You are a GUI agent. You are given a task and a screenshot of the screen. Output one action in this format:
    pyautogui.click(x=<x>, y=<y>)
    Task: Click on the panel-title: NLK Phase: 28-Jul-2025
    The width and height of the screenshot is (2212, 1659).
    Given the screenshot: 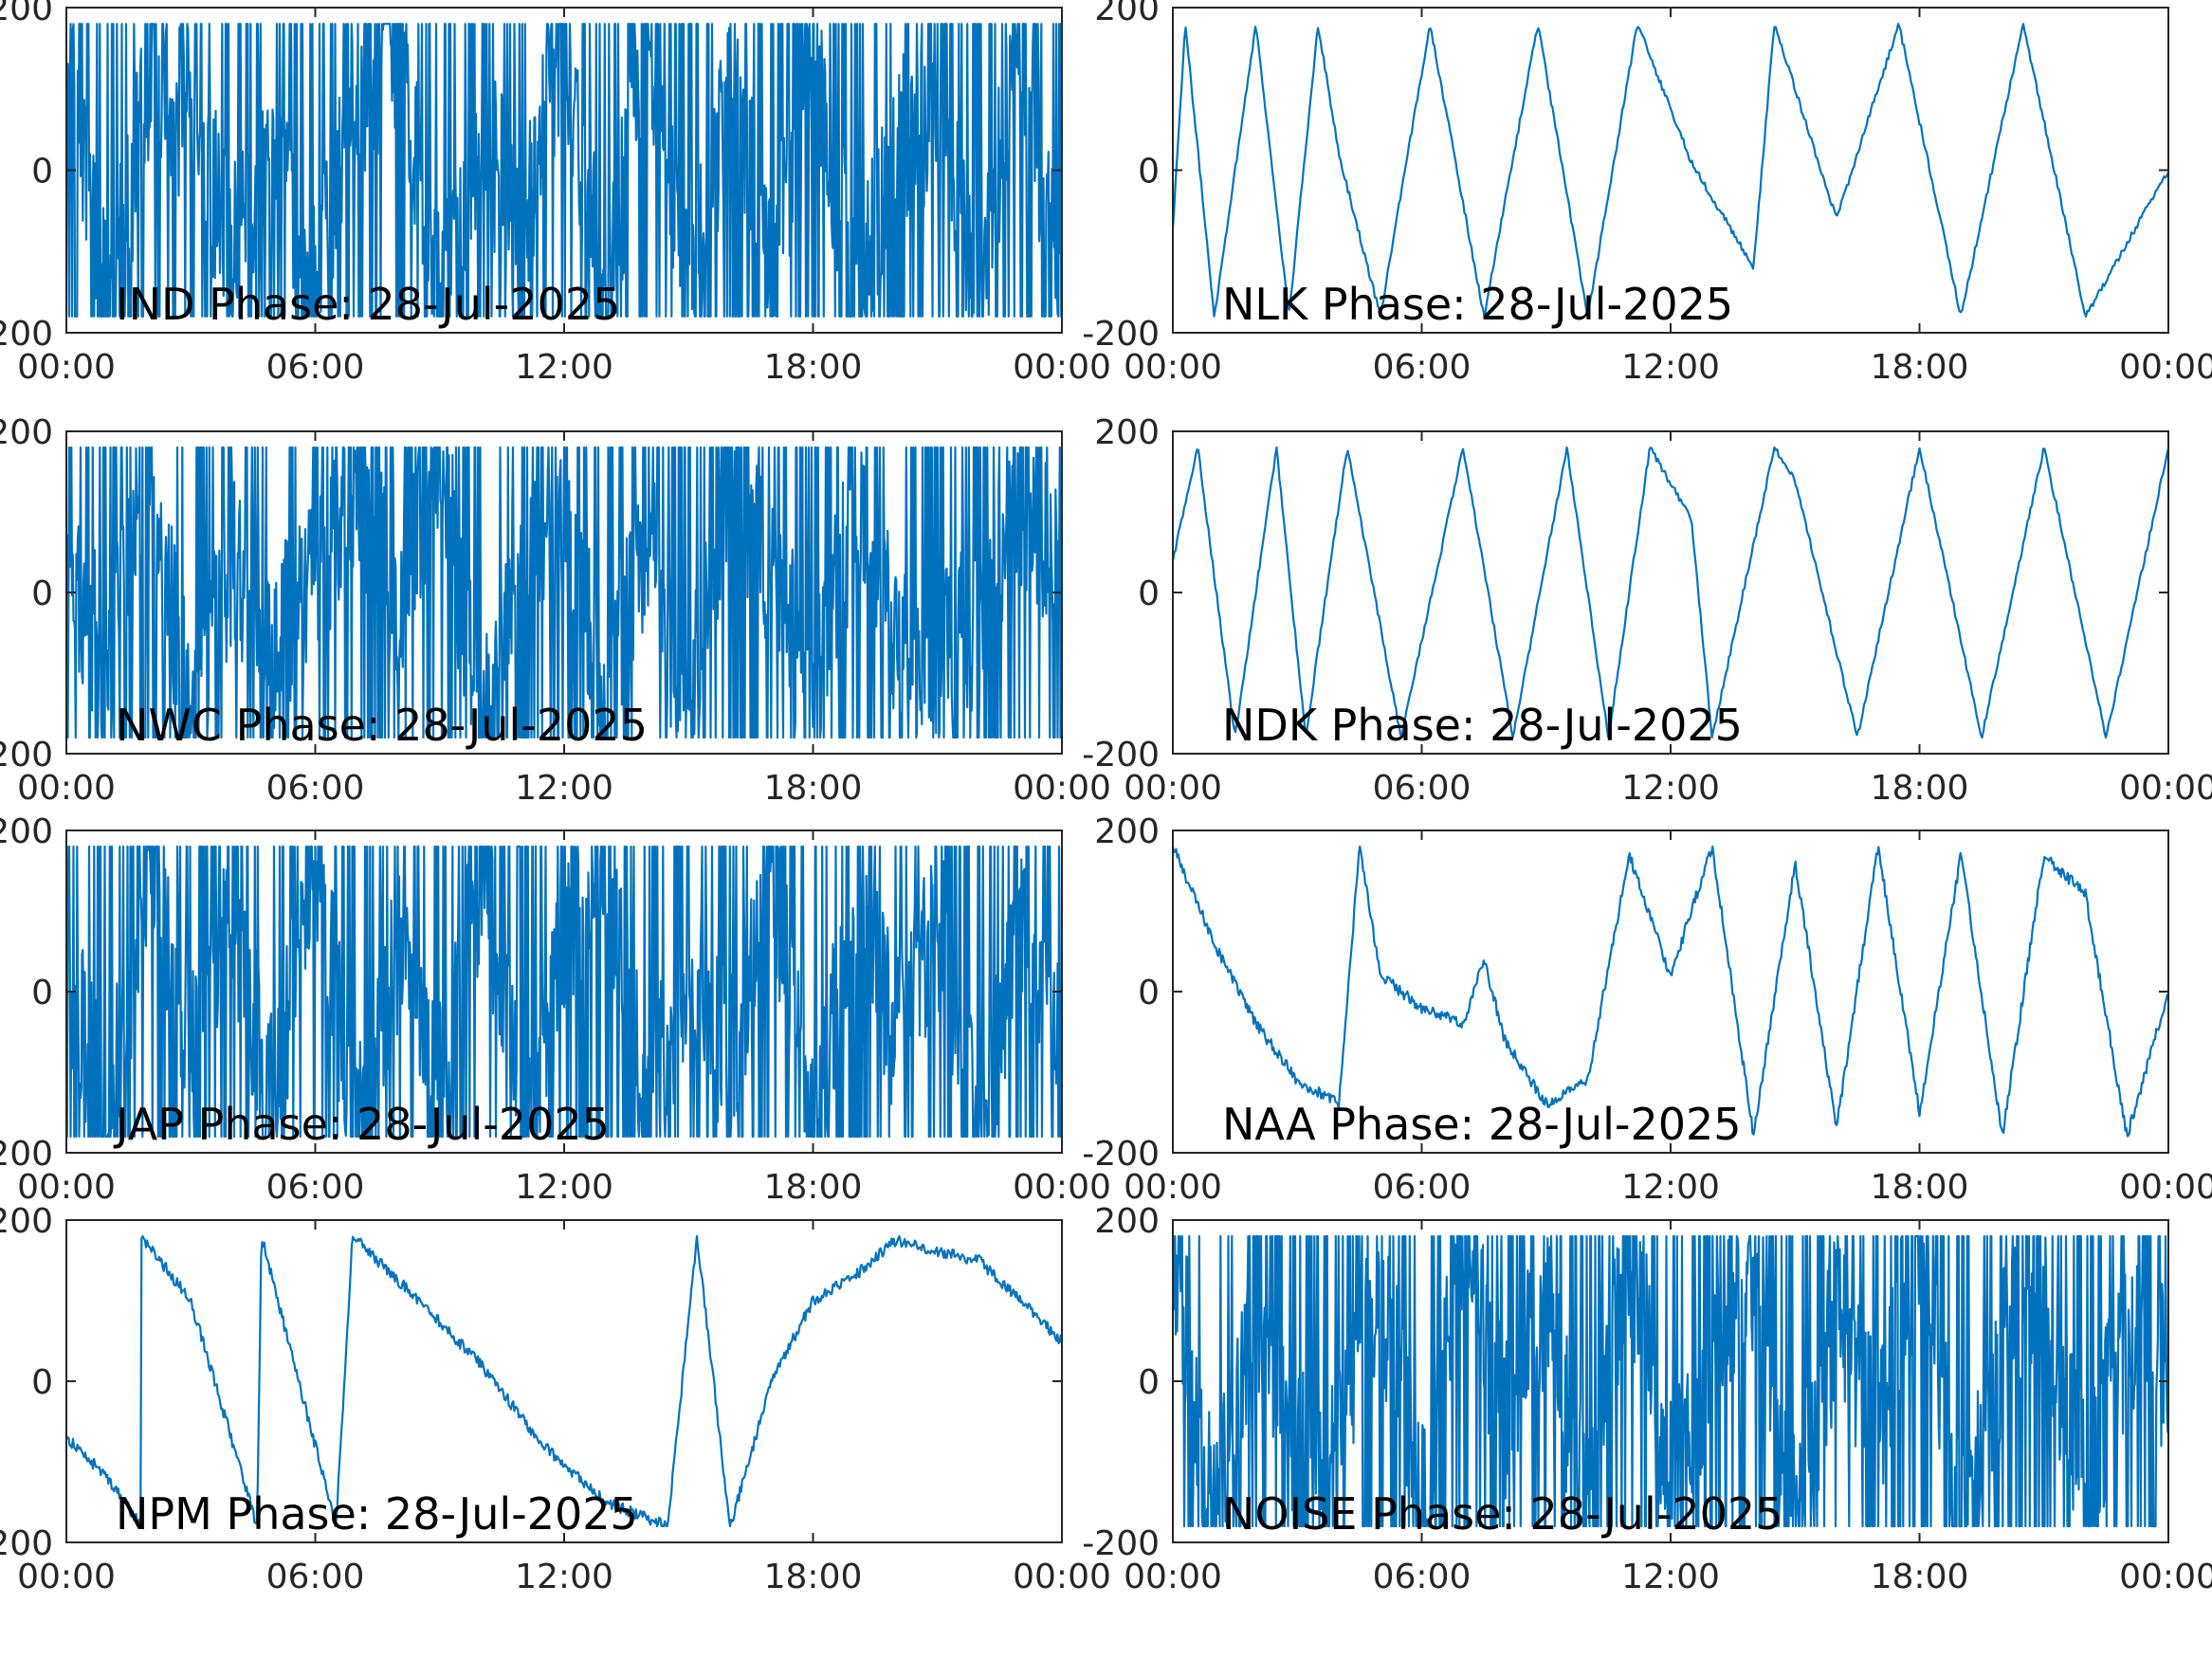 What is the action you would take?
    pyautogui.click(x=1477, y=304)
    